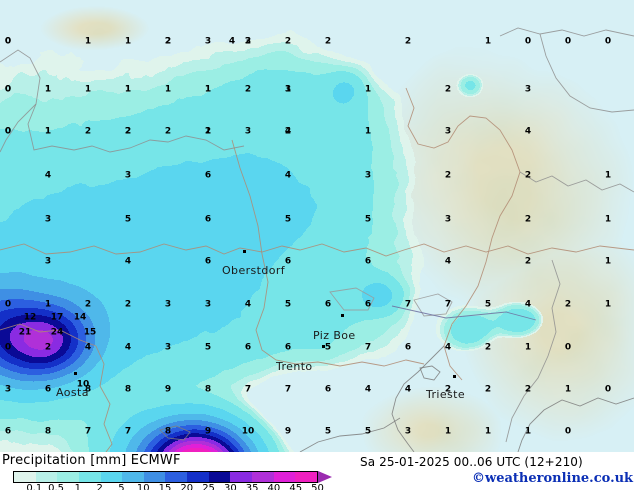 Image resolution: width=634 pixels, height=490 pixels. What do you see at coordinates (75, 373) in the screenshot?
I see `city-marker-aosta` at bounding box center [75, 373].